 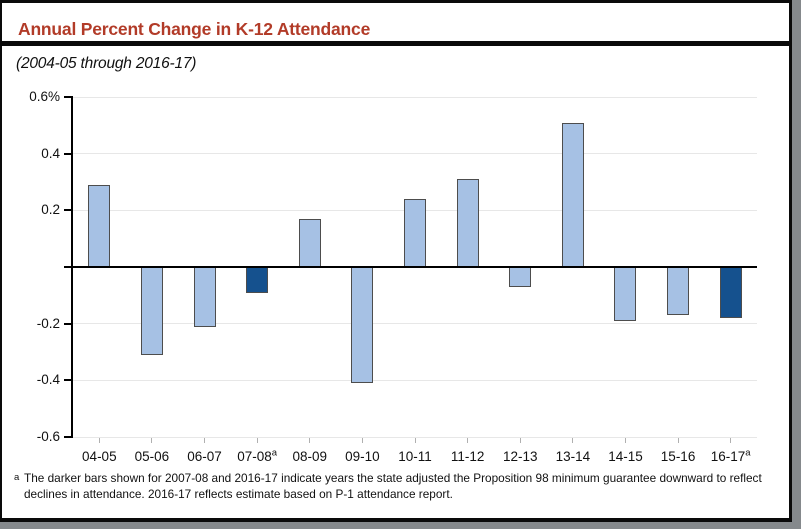 I want to click on x-axis-label-11-12: 11-12, so click(x=467, y=456).